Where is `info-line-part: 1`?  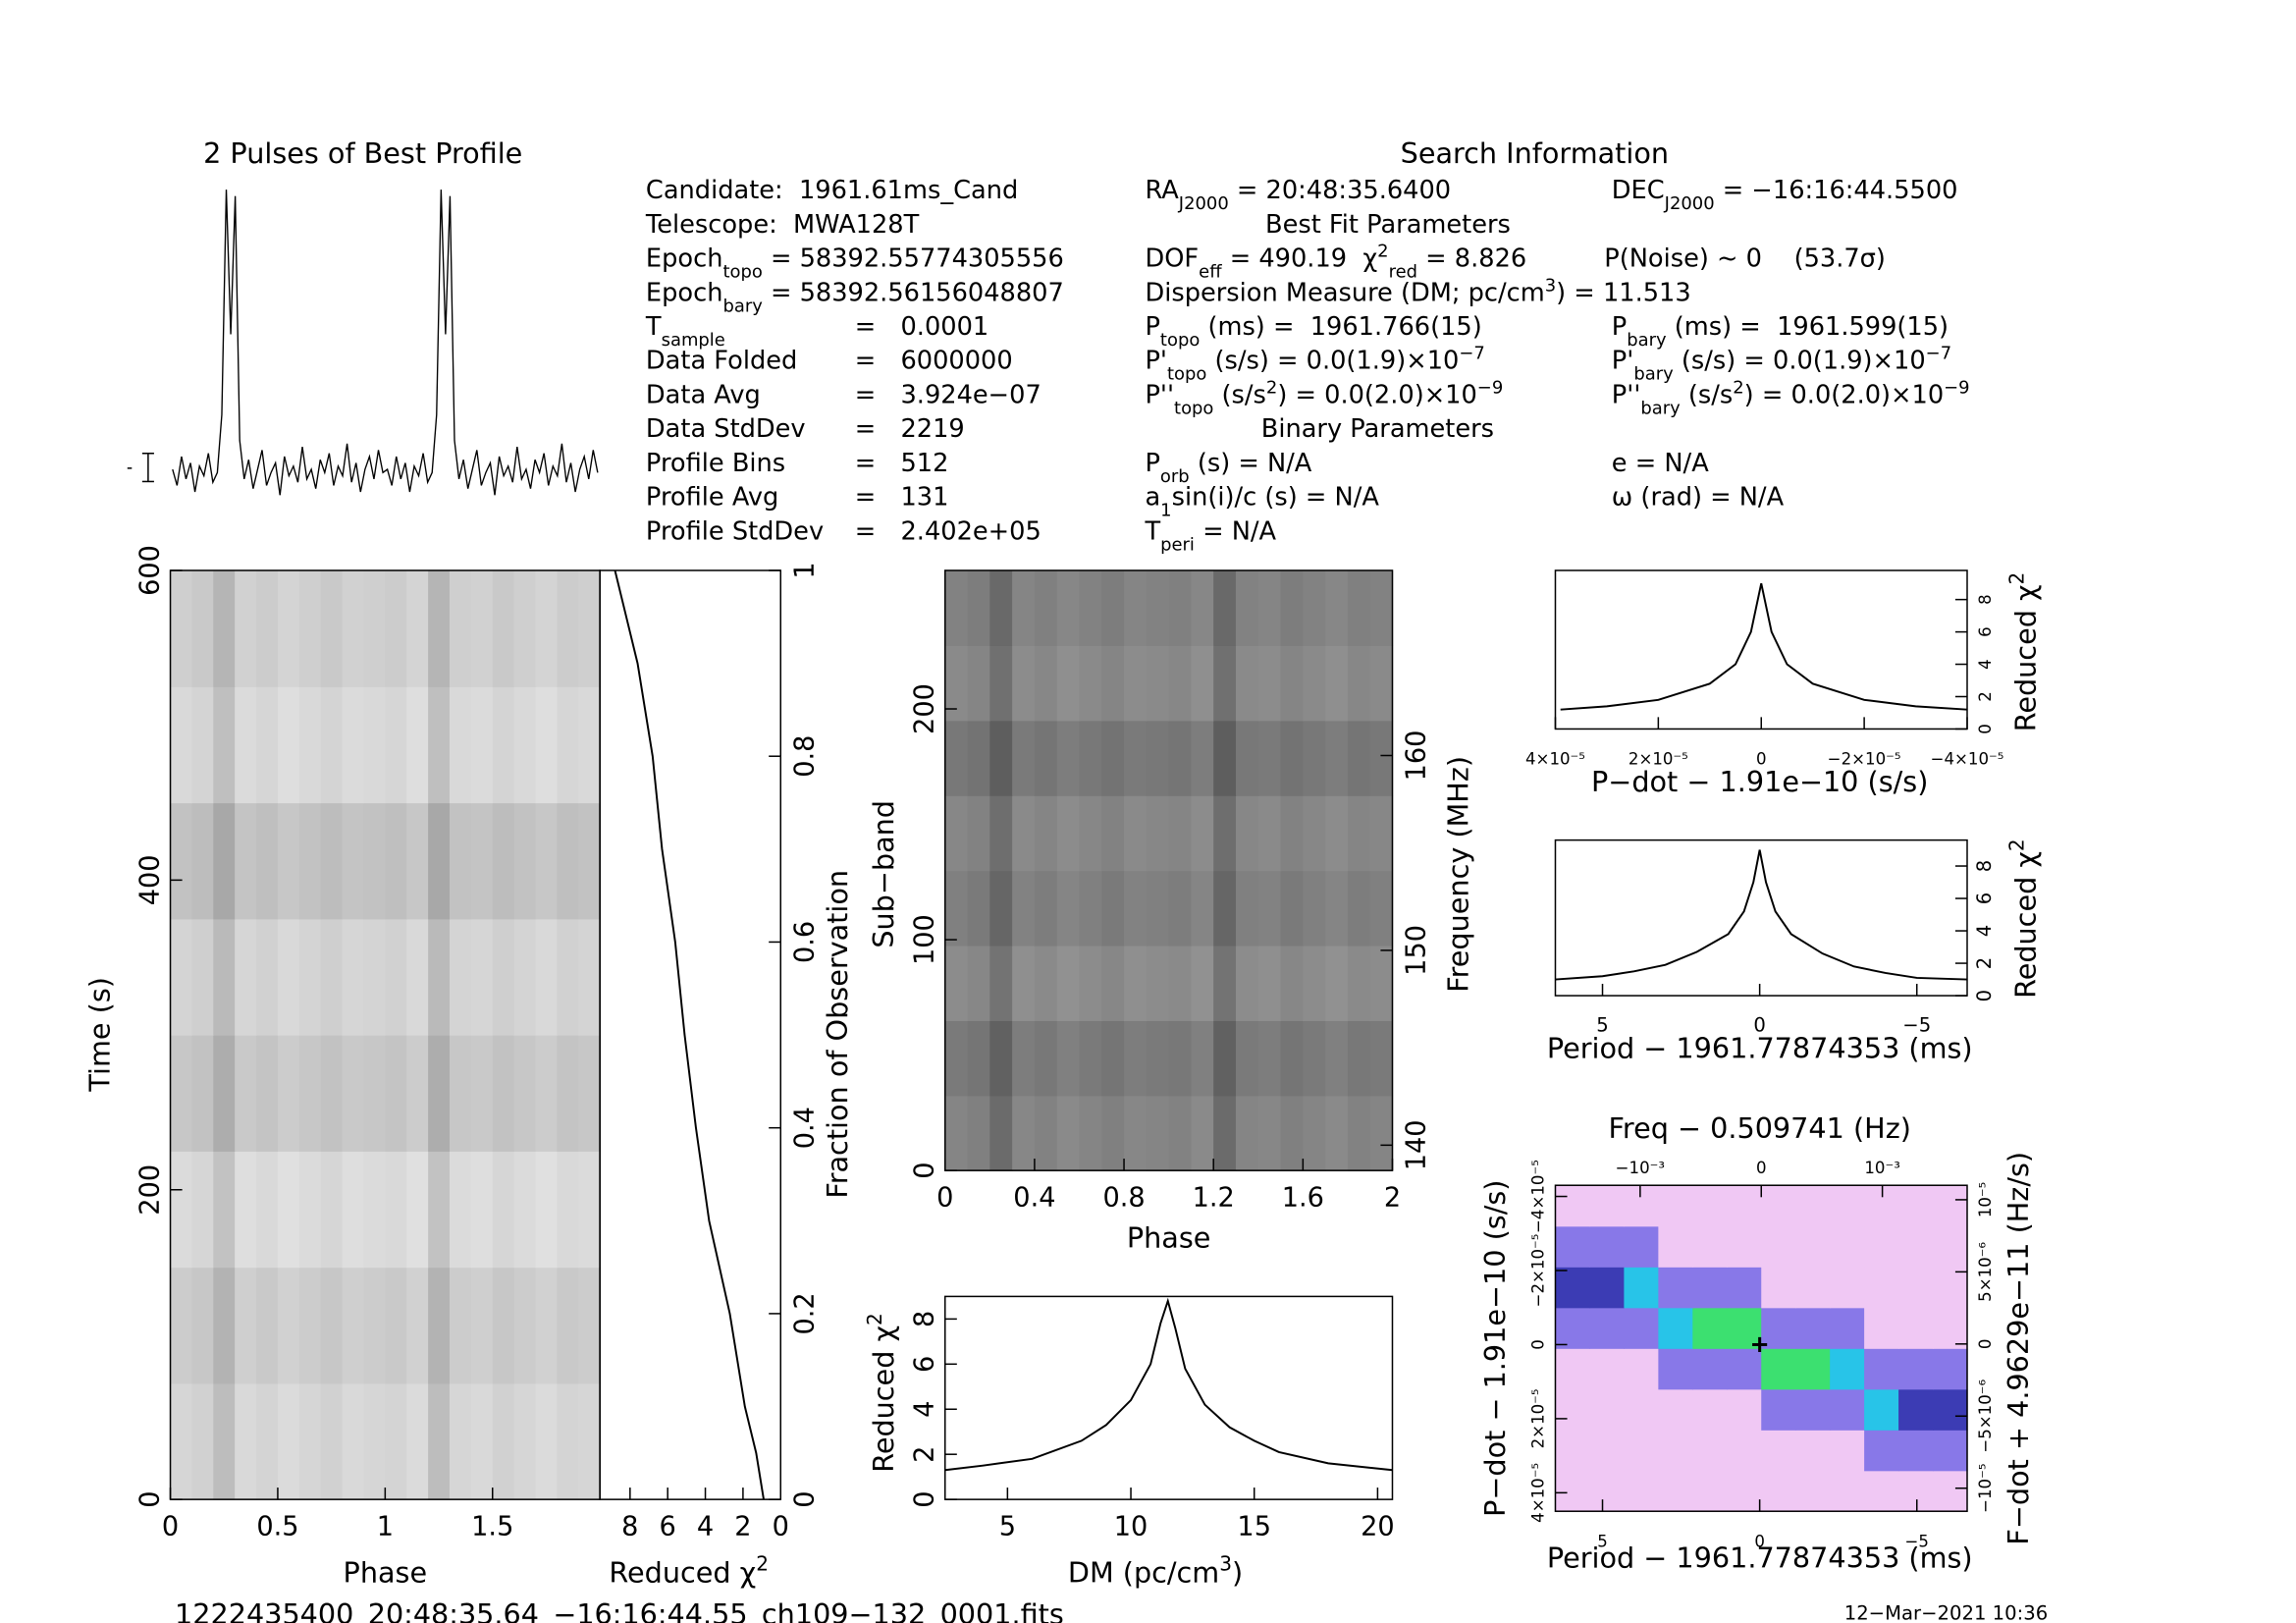 info-line-part: 1 is located at coordinates (1165, 510).